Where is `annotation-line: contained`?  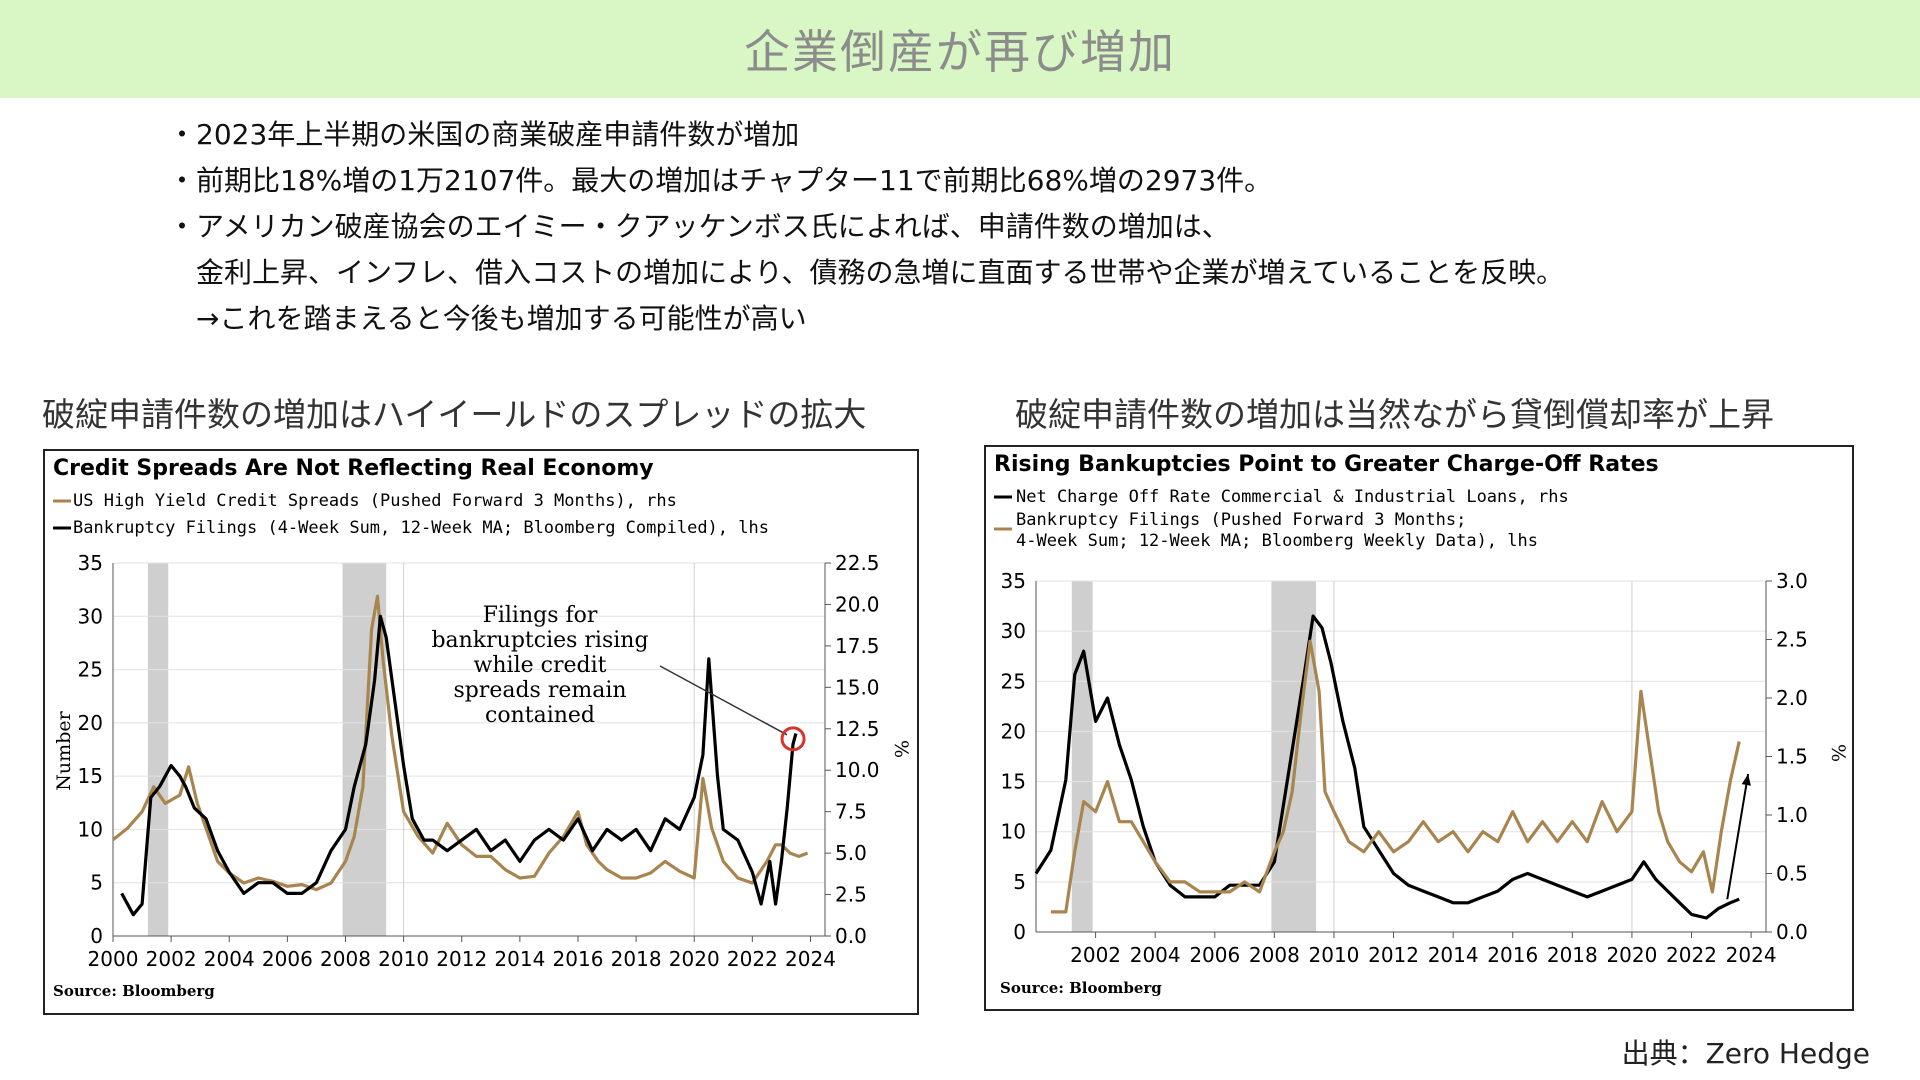
annotation-line: contained is located at coordinates (540, 715).